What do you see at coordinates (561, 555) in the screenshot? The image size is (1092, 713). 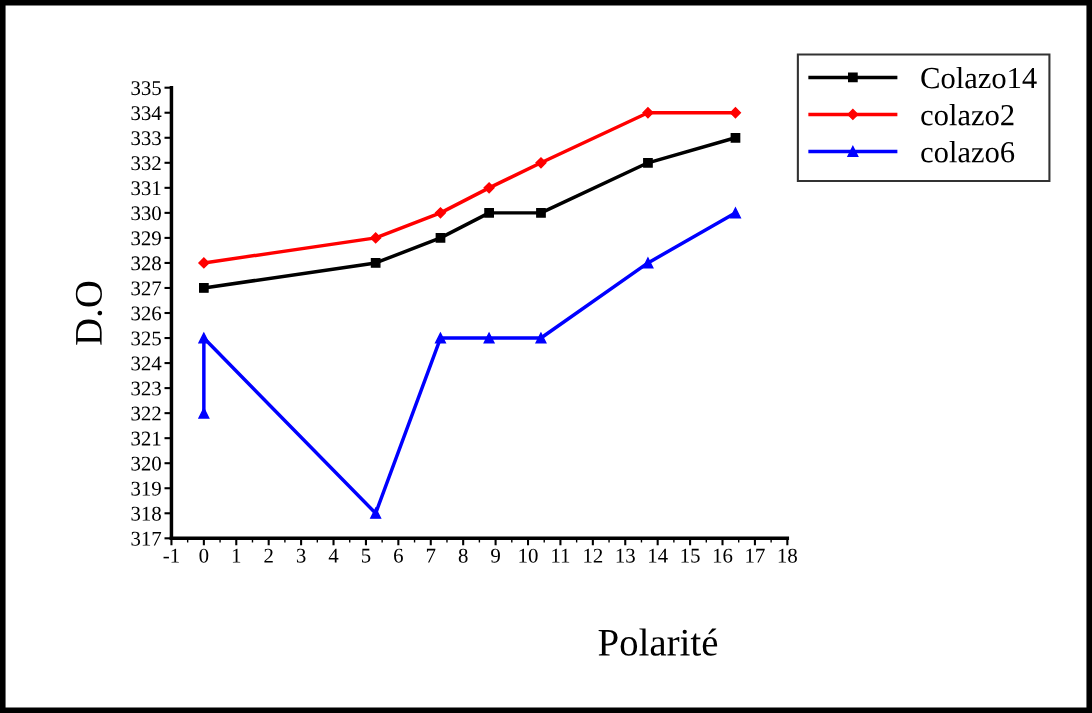 I see `x-tick-label: 11` at bounding box center [561, 555].